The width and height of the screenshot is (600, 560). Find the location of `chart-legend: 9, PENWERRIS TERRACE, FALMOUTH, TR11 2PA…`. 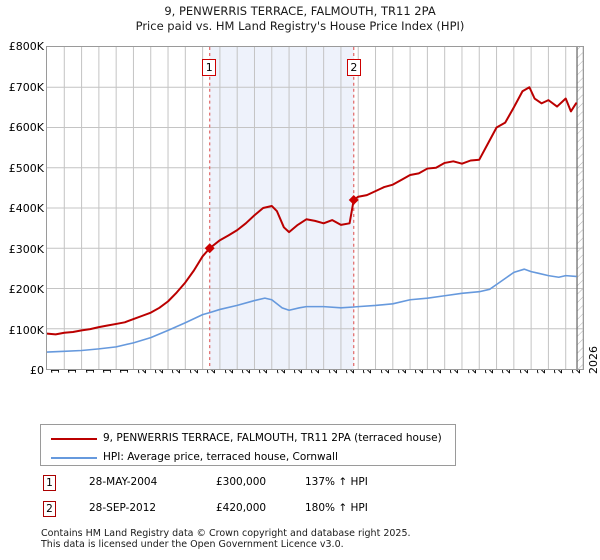

chart-legend: 9, PENWERRIS TERRACE, FALMOUTH, TR11 2PA… is located at coordinates (248, 445).